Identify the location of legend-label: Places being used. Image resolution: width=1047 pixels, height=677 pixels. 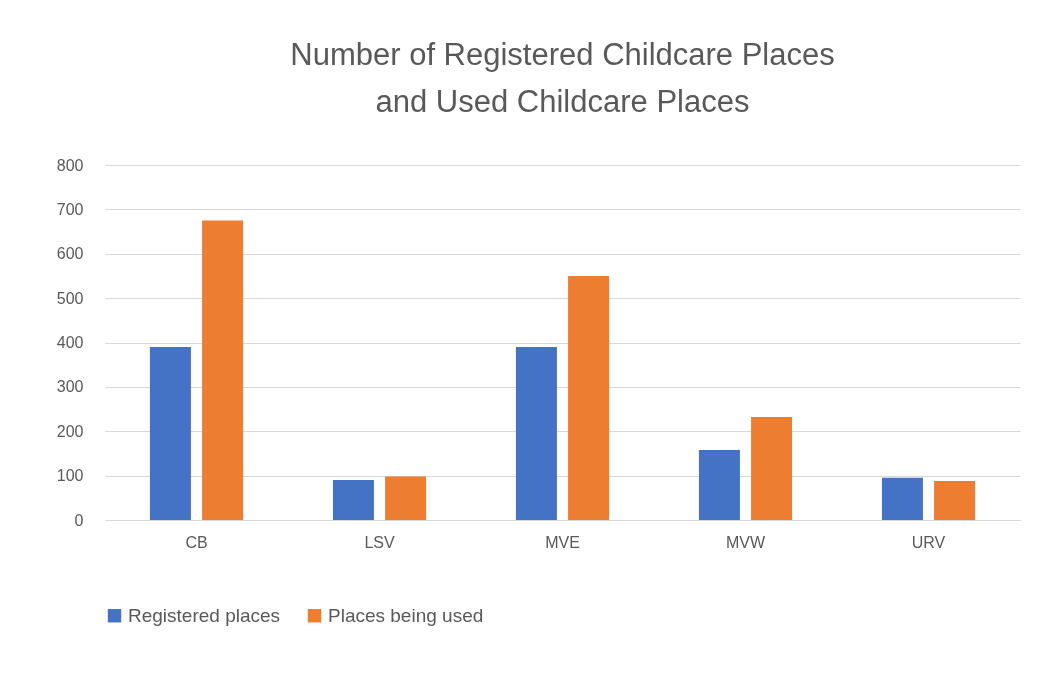
(406, 615).